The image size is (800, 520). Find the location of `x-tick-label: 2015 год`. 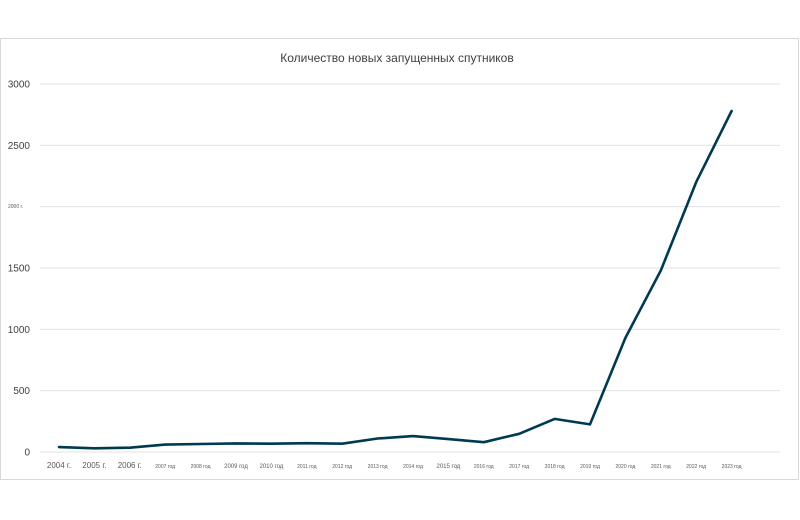

x-tick-label: 2015 год is located at coordinates (449, 467).